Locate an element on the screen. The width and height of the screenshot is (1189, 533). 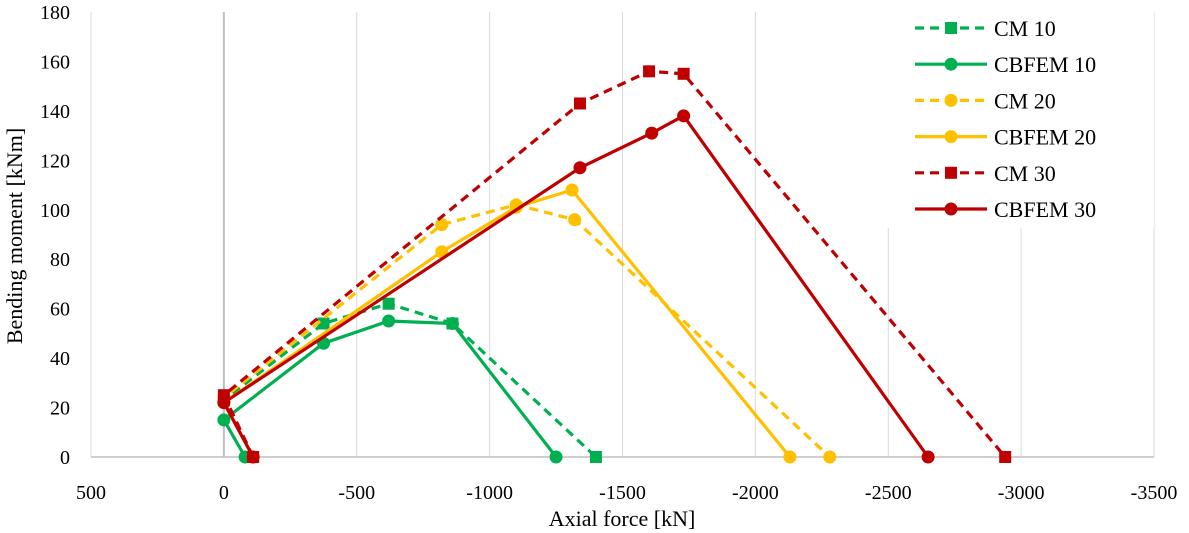
y-tick-label: 20 is located at coordinates (60, 409).